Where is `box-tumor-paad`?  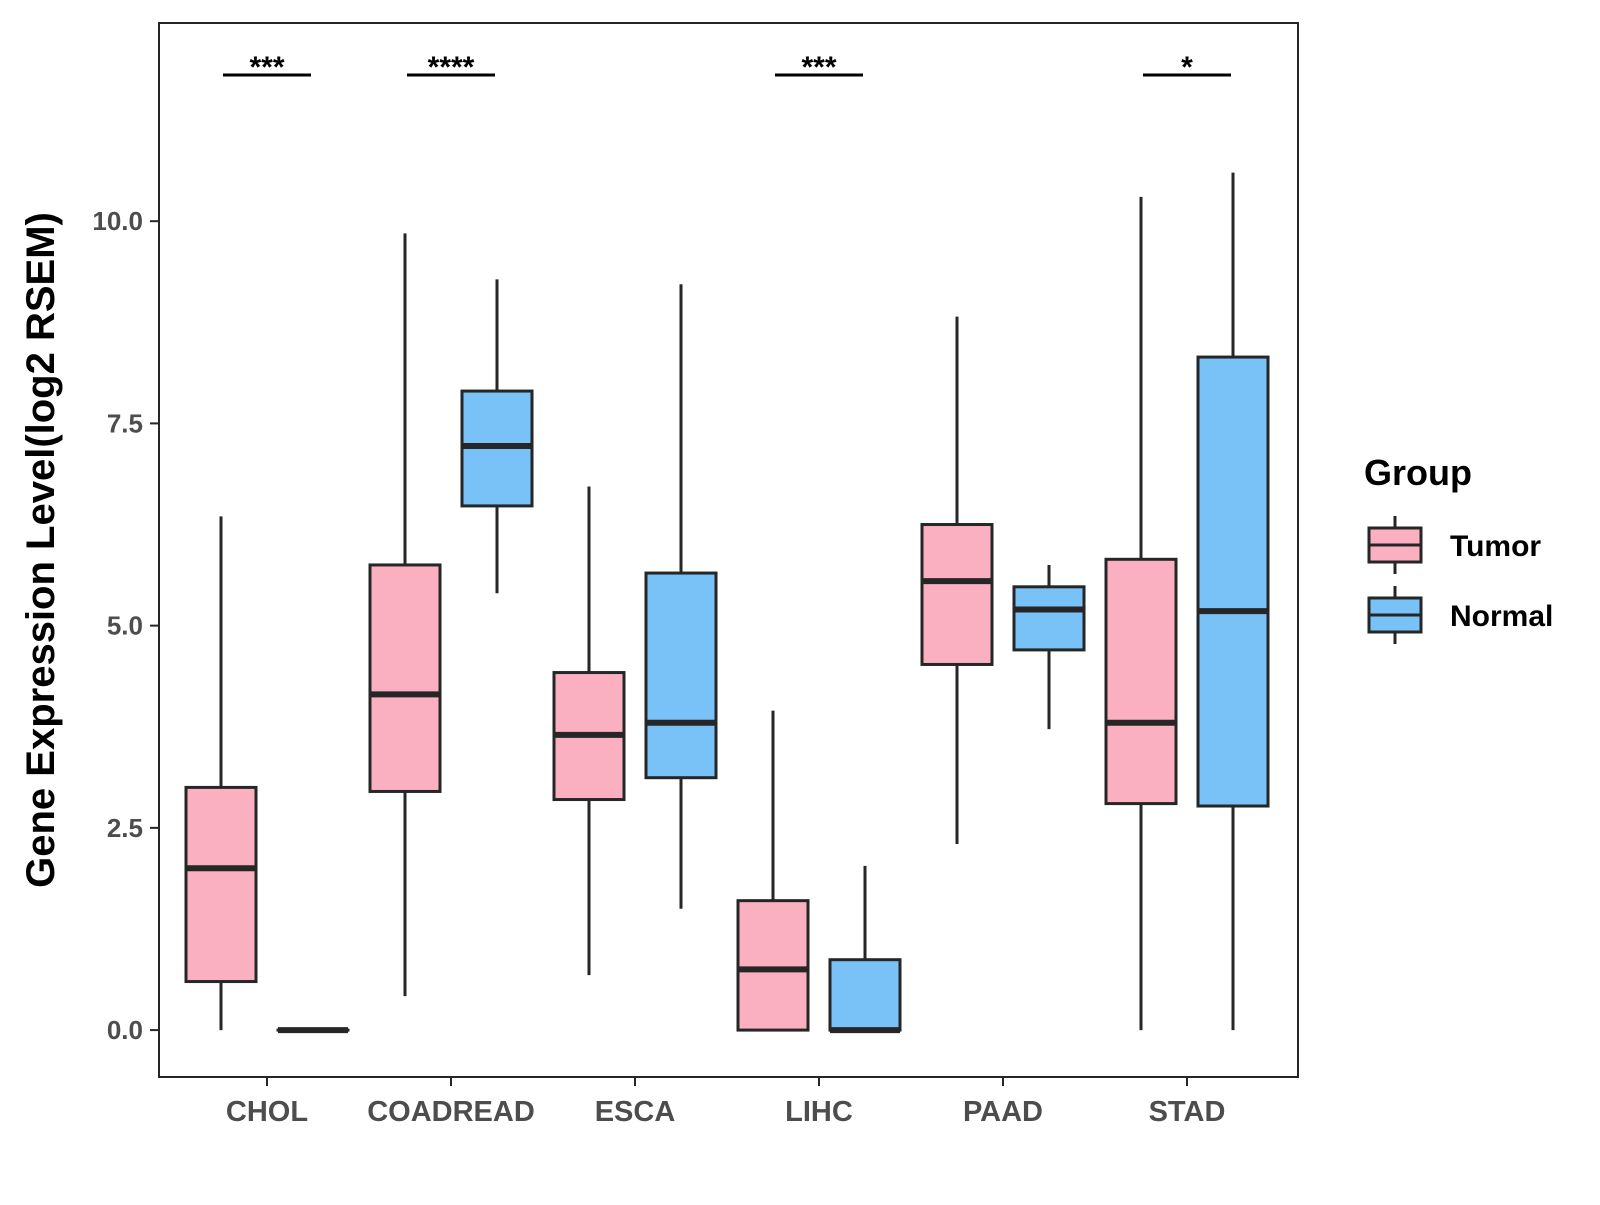
box-tumor-paad is located at coordinates (957, 580).